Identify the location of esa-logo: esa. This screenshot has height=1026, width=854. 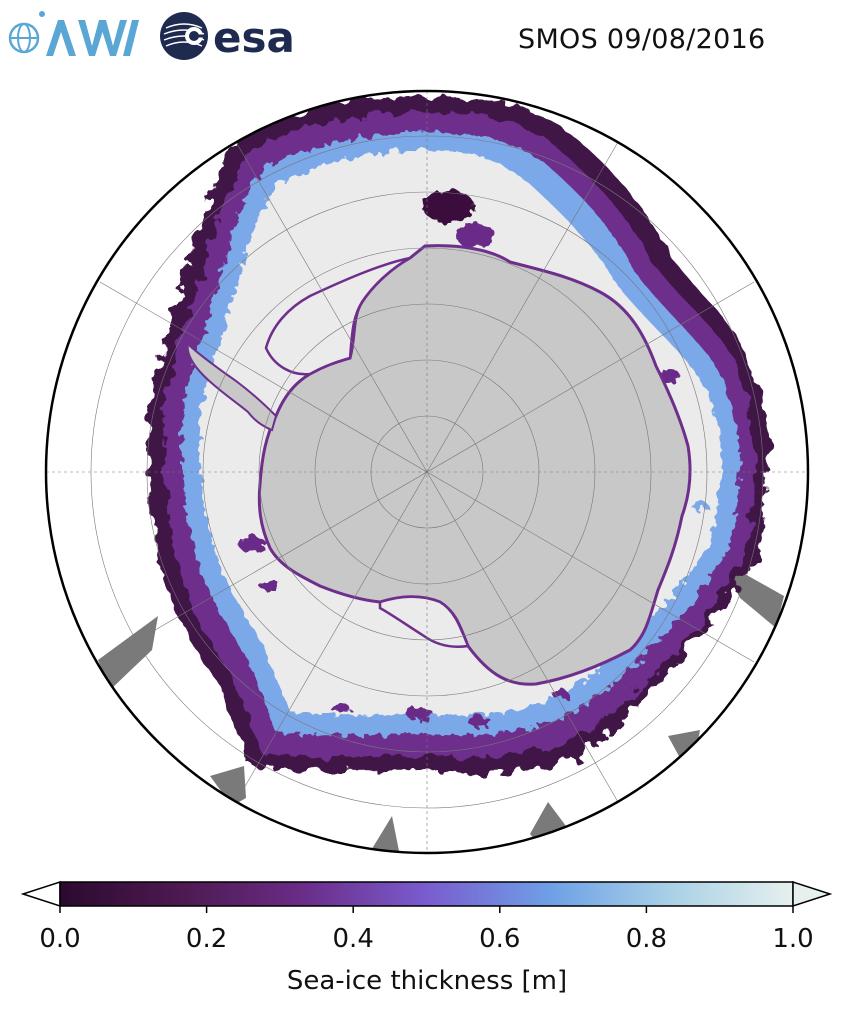
(227, 37).